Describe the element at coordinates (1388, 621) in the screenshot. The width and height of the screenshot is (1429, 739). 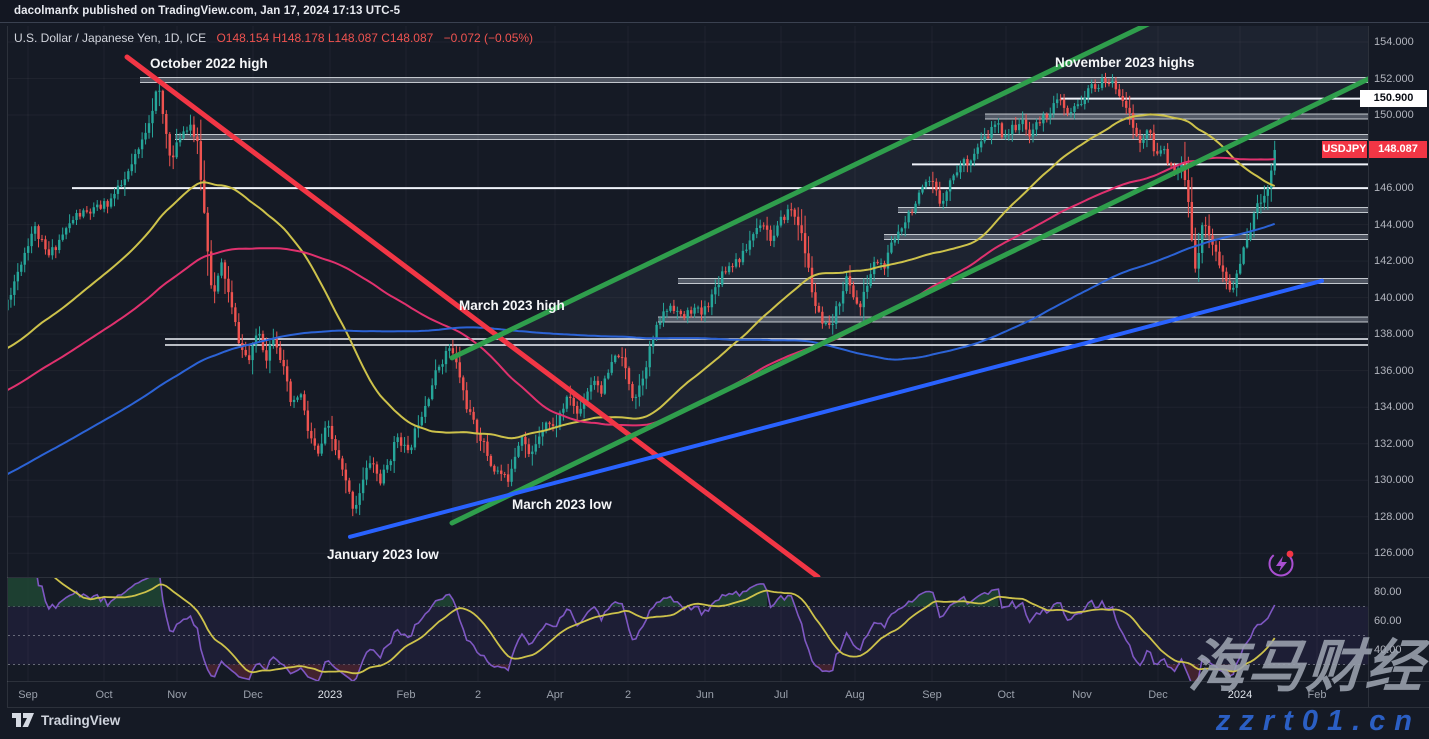
I see `indicator-tick-label: 60.00` at that location.